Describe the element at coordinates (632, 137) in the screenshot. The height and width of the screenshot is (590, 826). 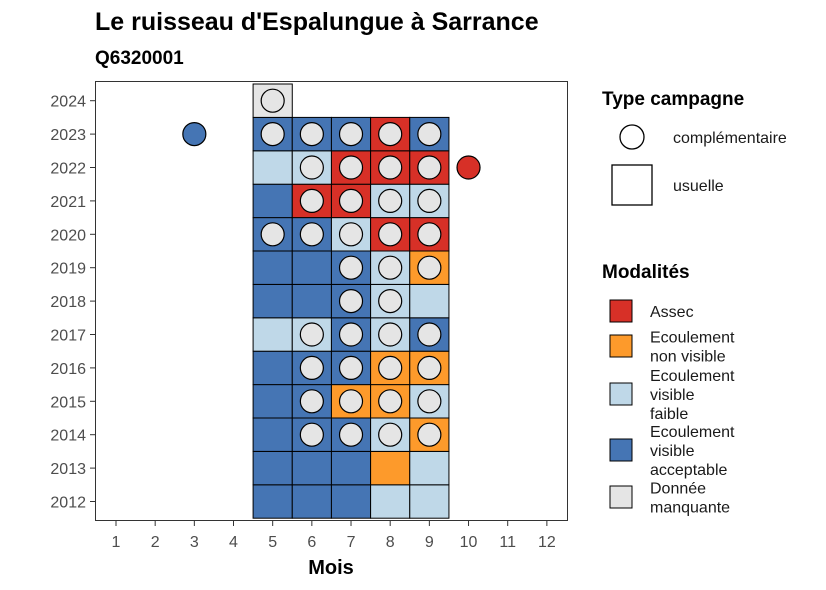
I see `legend-key-complementaire` at that location.